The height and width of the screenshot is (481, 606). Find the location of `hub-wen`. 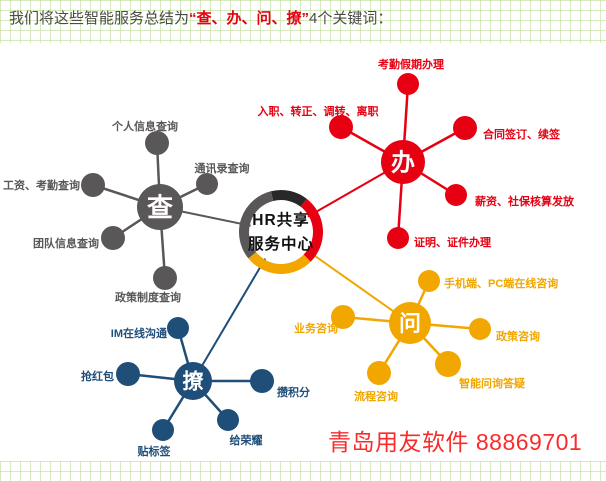

hub-wen is located at coordinates (410, 323).